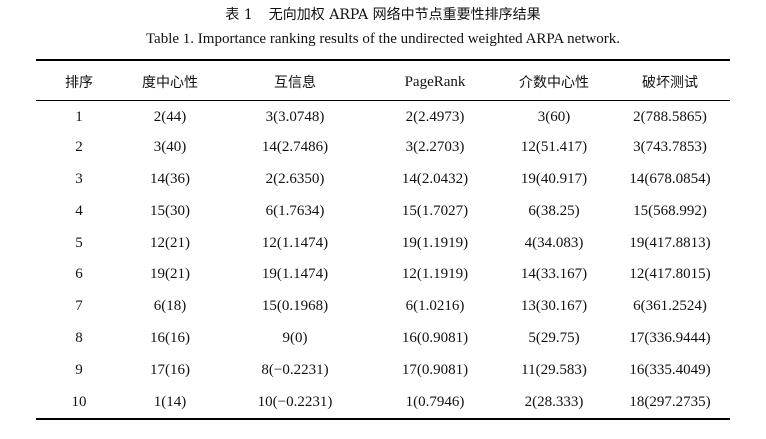  Describe the element at coordinates (670, 210) in the screenshot. I see `cell-destruction-test: 15(568.992)` at that location.